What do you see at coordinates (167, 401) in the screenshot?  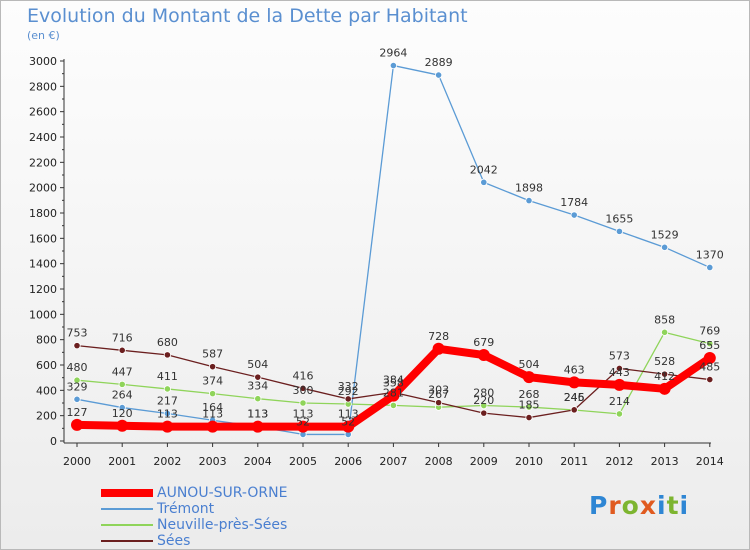 I see `data-label: 217` at bounding box center [167, 401].